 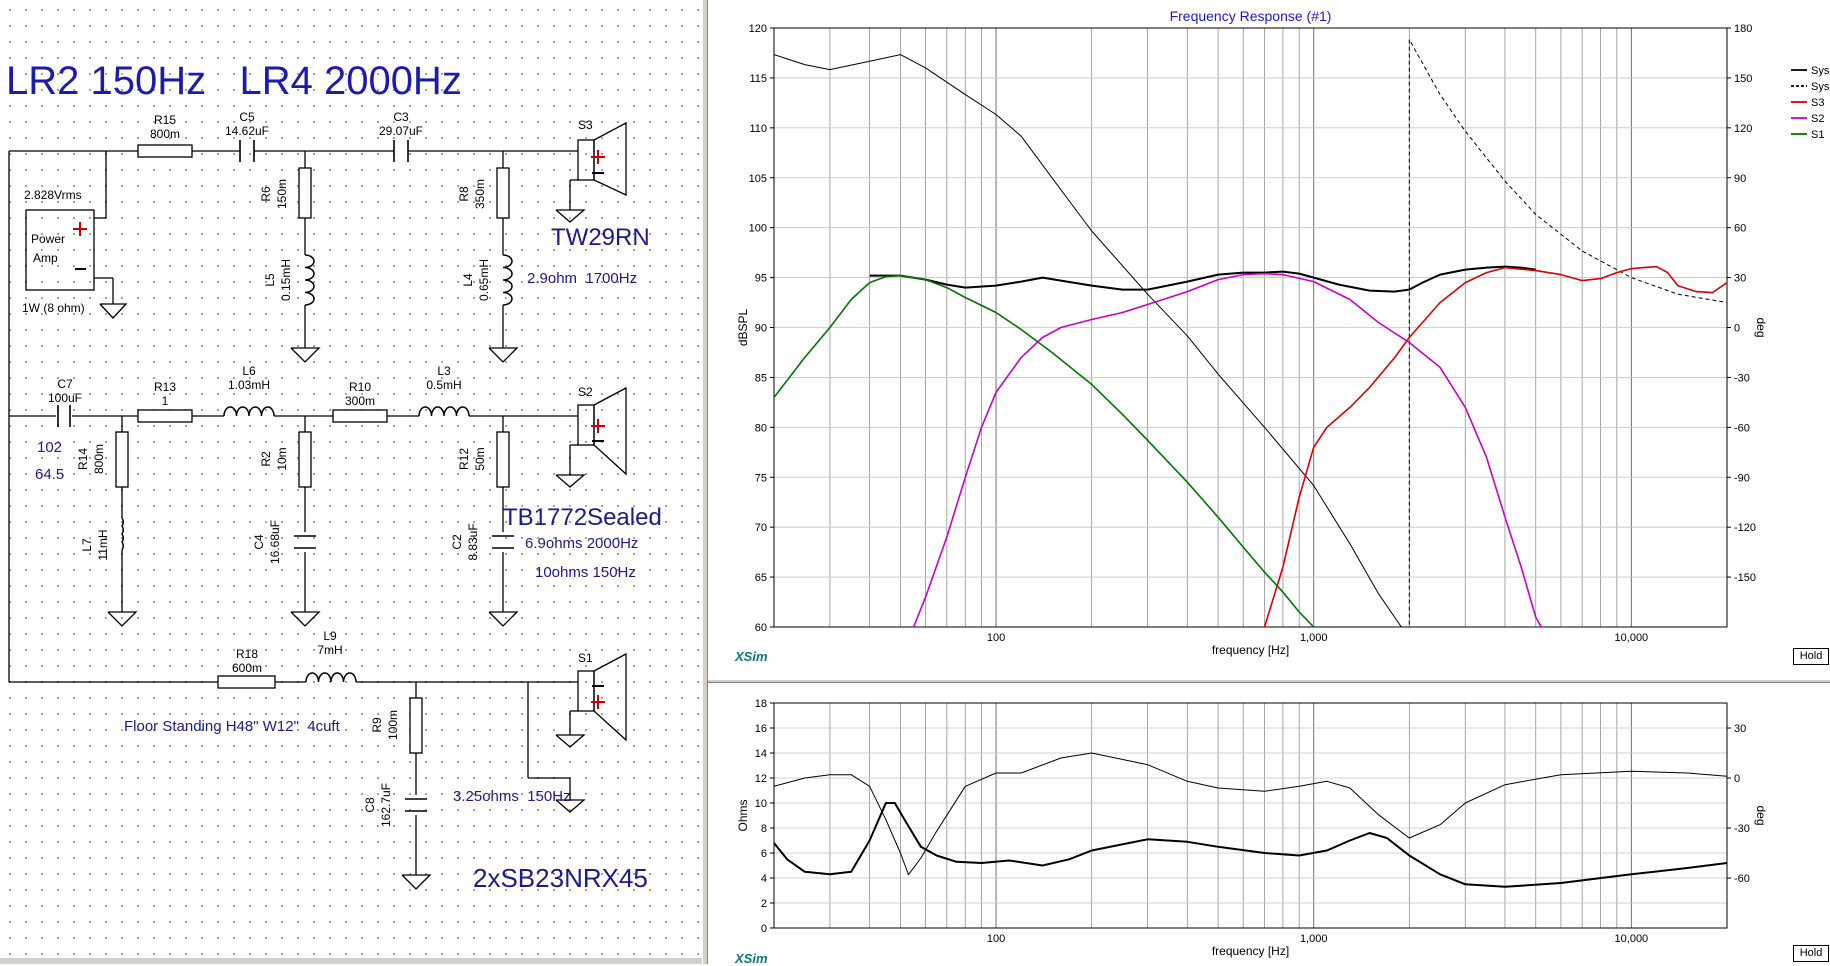 I want to click on y2-tick-label: -150, so click(x=1745, y=578).